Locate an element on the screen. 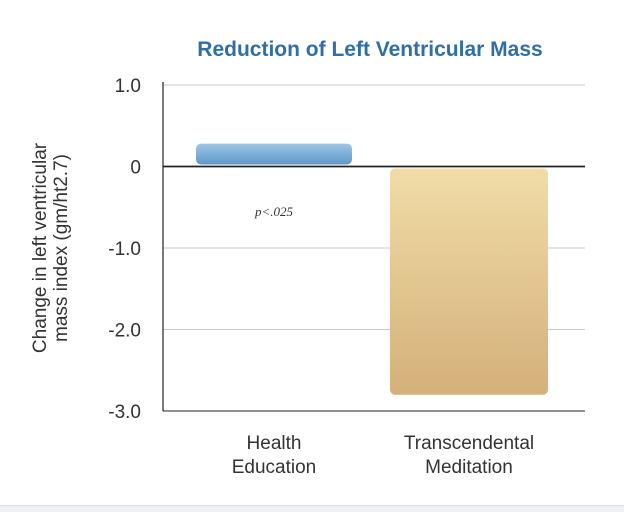  x-category-label: Transcendental is located at coordinates (469, 443).